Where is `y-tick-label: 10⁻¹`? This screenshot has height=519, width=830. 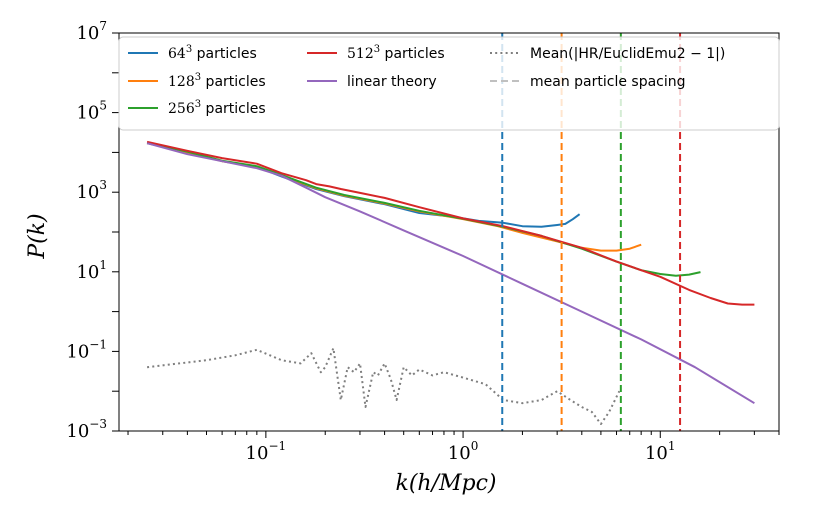 y-tick-label: 10⁻¹ is located at coordinates (86, 349).